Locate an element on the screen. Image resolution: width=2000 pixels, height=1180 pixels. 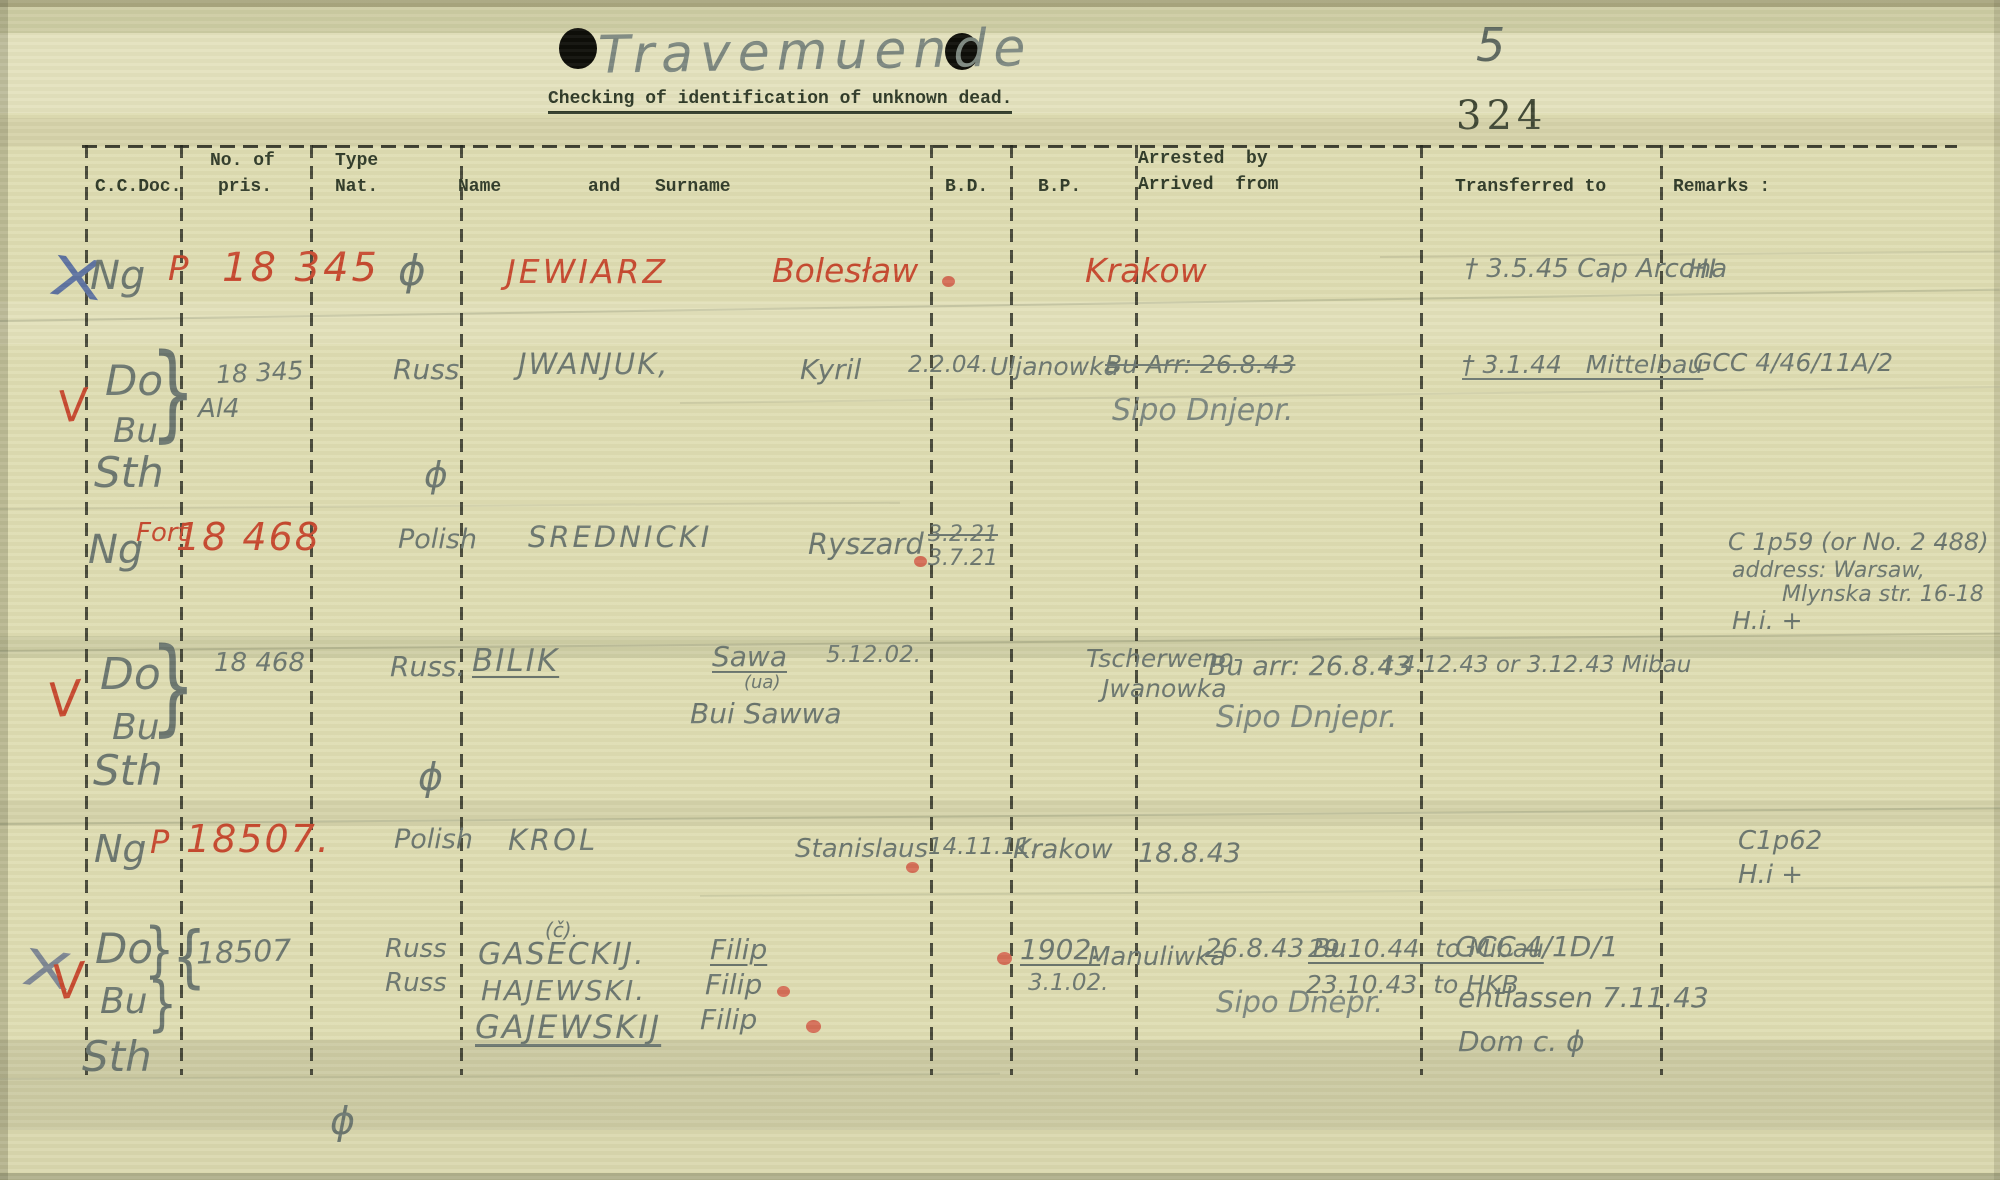
birth-date-entry: 1902. is located at coordinates (1060, 949).